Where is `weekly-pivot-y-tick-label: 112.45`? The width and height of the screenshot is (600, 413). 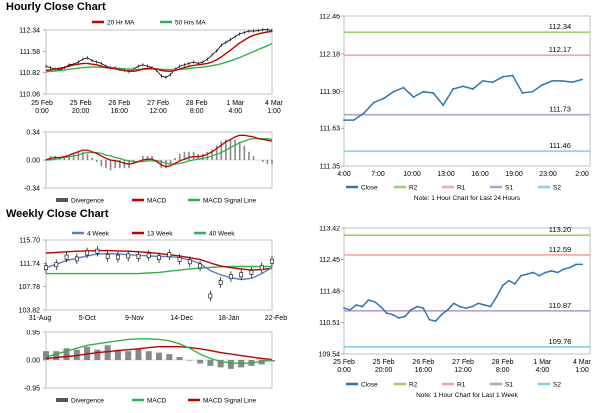
weekly-pivot-y-tick-label: 112.45 is located at coordinates (329, 260).